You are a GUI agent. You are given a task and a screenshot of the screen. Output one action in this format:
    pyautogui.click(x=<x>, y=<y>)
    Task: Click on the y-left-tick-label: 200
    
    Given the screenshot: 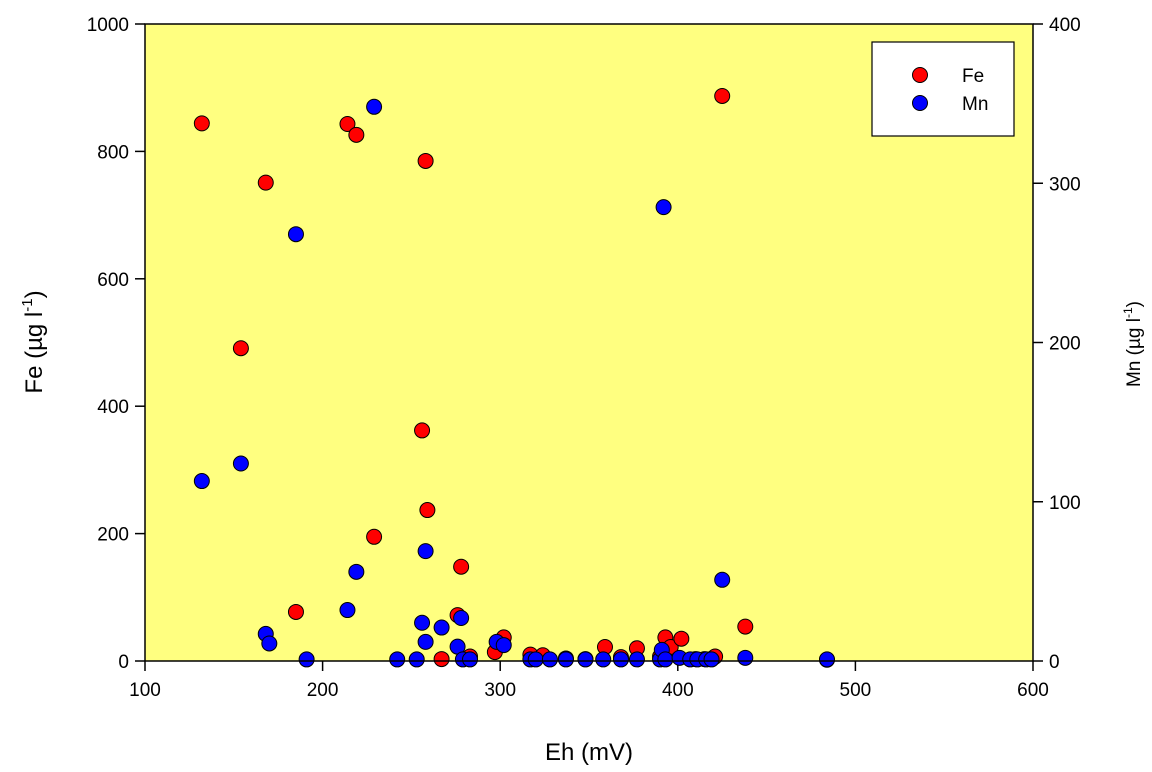 What is the action you would take?
    pyautogui.click(x=113, y=535)
    